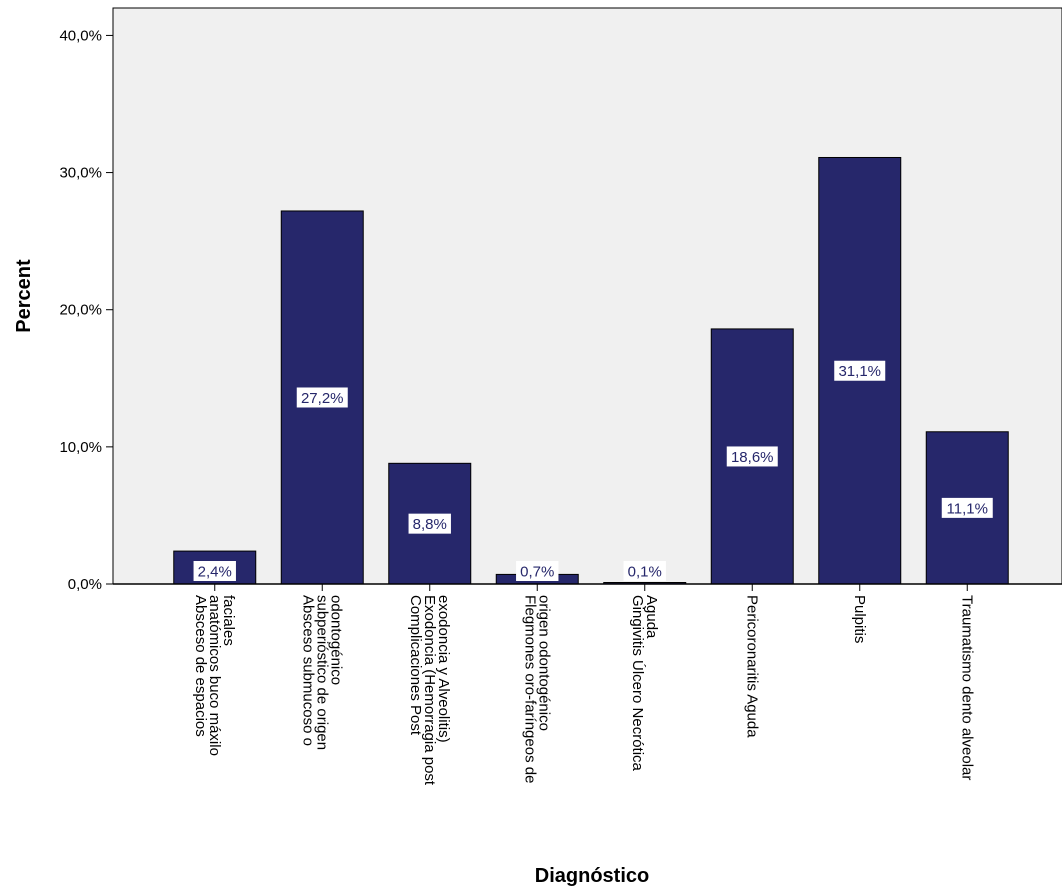  I want to click on data-label: 2,4%, so click(215, 572).